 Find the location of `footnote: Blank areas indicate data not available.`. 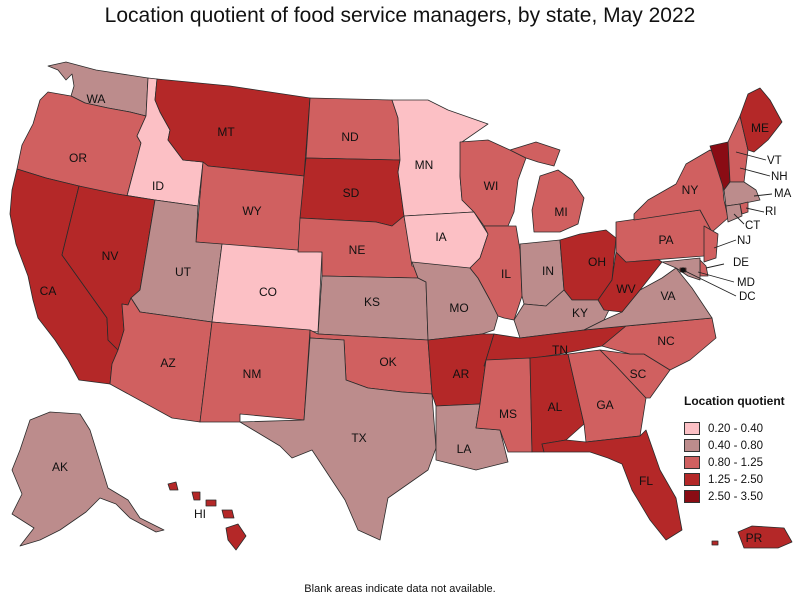

footnote: Blank areas indicate data not available. is located at coordinates (400, 589).